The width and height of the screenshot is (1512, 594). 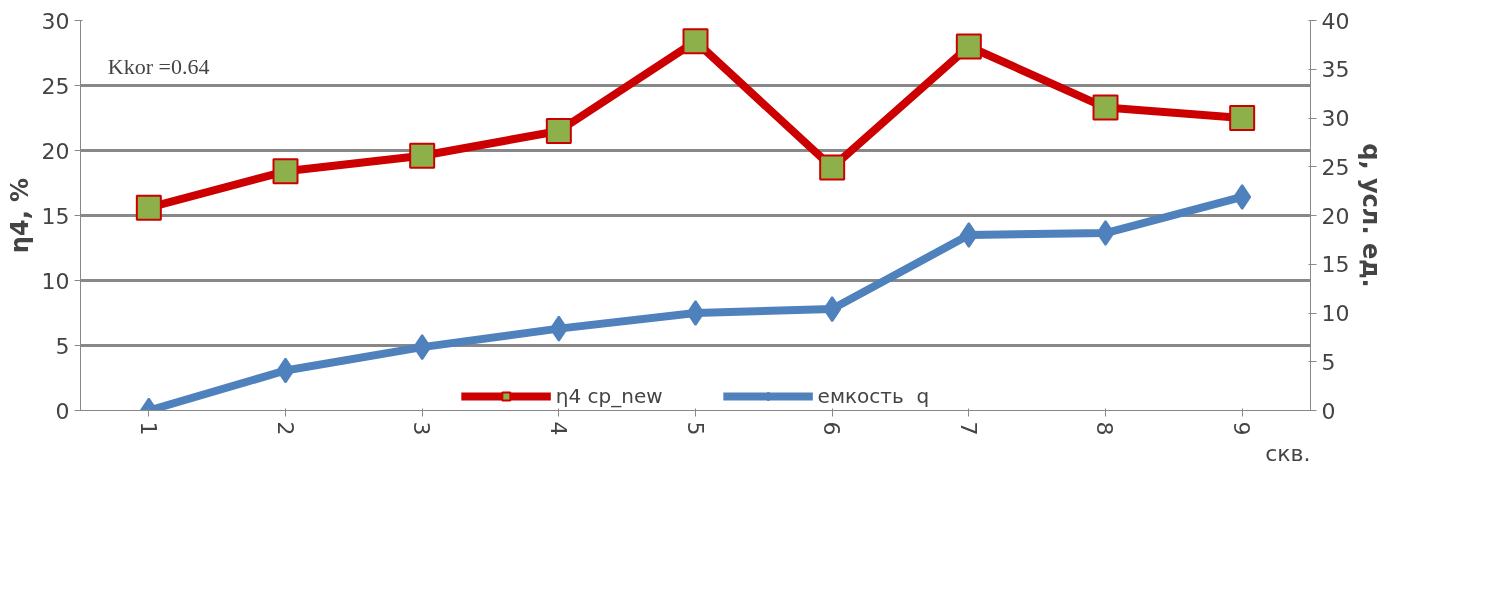 I want to click on x-tick-label: 7, so click(x=968, y=428).